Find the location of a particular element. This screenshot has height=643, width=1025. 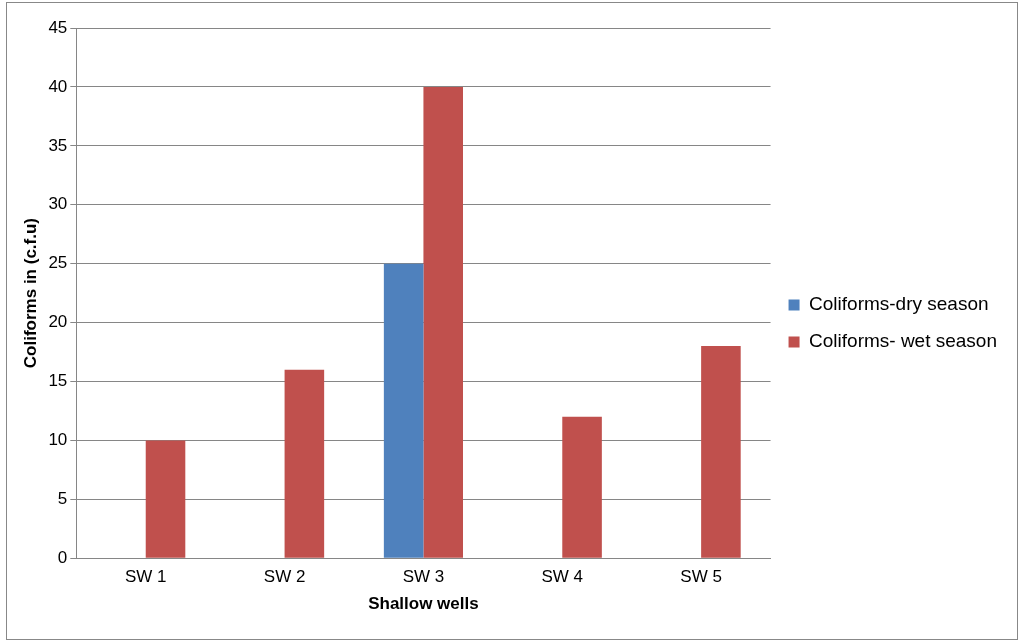

y-tick-label: 5 is located at coordinates (62, 498).